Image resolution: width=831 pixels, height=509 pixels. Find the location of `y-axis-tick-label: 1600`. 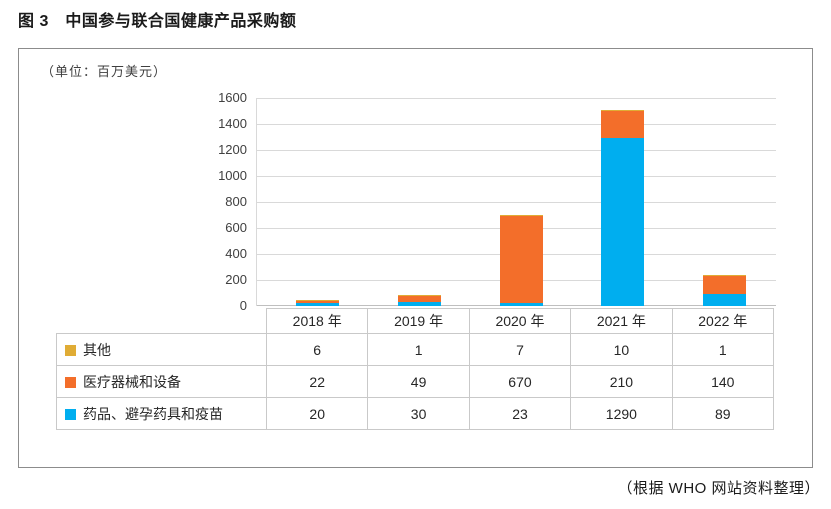

y-axis-tick-label: 1600 is located at coordinates (232, 97).